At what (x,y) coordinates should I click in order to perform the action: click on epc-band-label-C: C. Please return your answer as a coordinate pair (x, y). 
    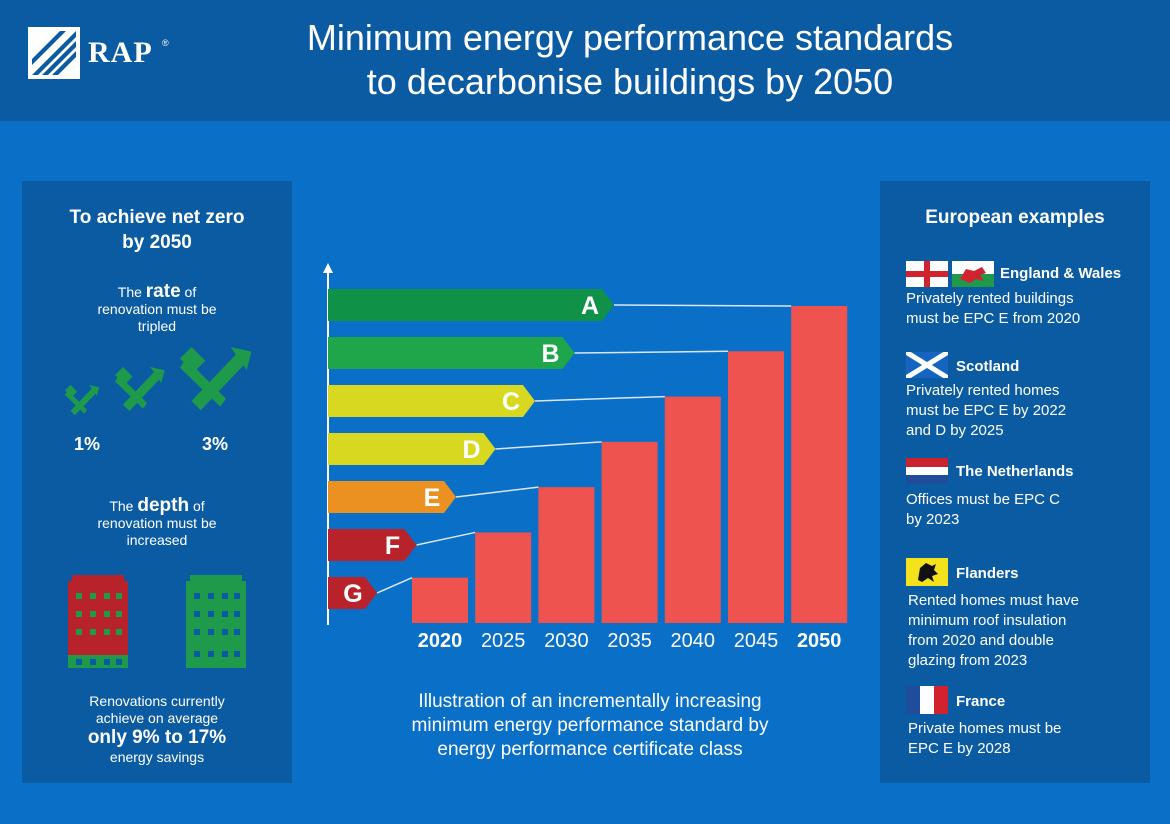
    Looking at the image, I should click on (511, 402).